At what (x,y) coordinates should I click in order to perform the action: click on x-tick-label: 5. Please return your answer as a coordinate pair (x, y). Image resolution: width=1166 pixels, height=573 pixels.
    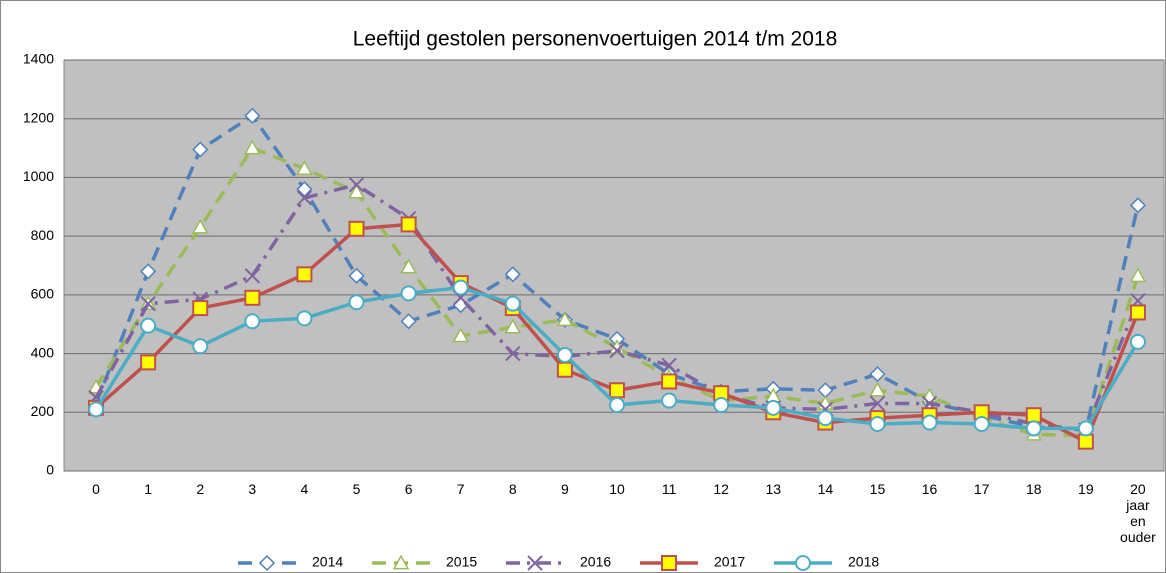
    Looking at the image, I should click on (356, 489).